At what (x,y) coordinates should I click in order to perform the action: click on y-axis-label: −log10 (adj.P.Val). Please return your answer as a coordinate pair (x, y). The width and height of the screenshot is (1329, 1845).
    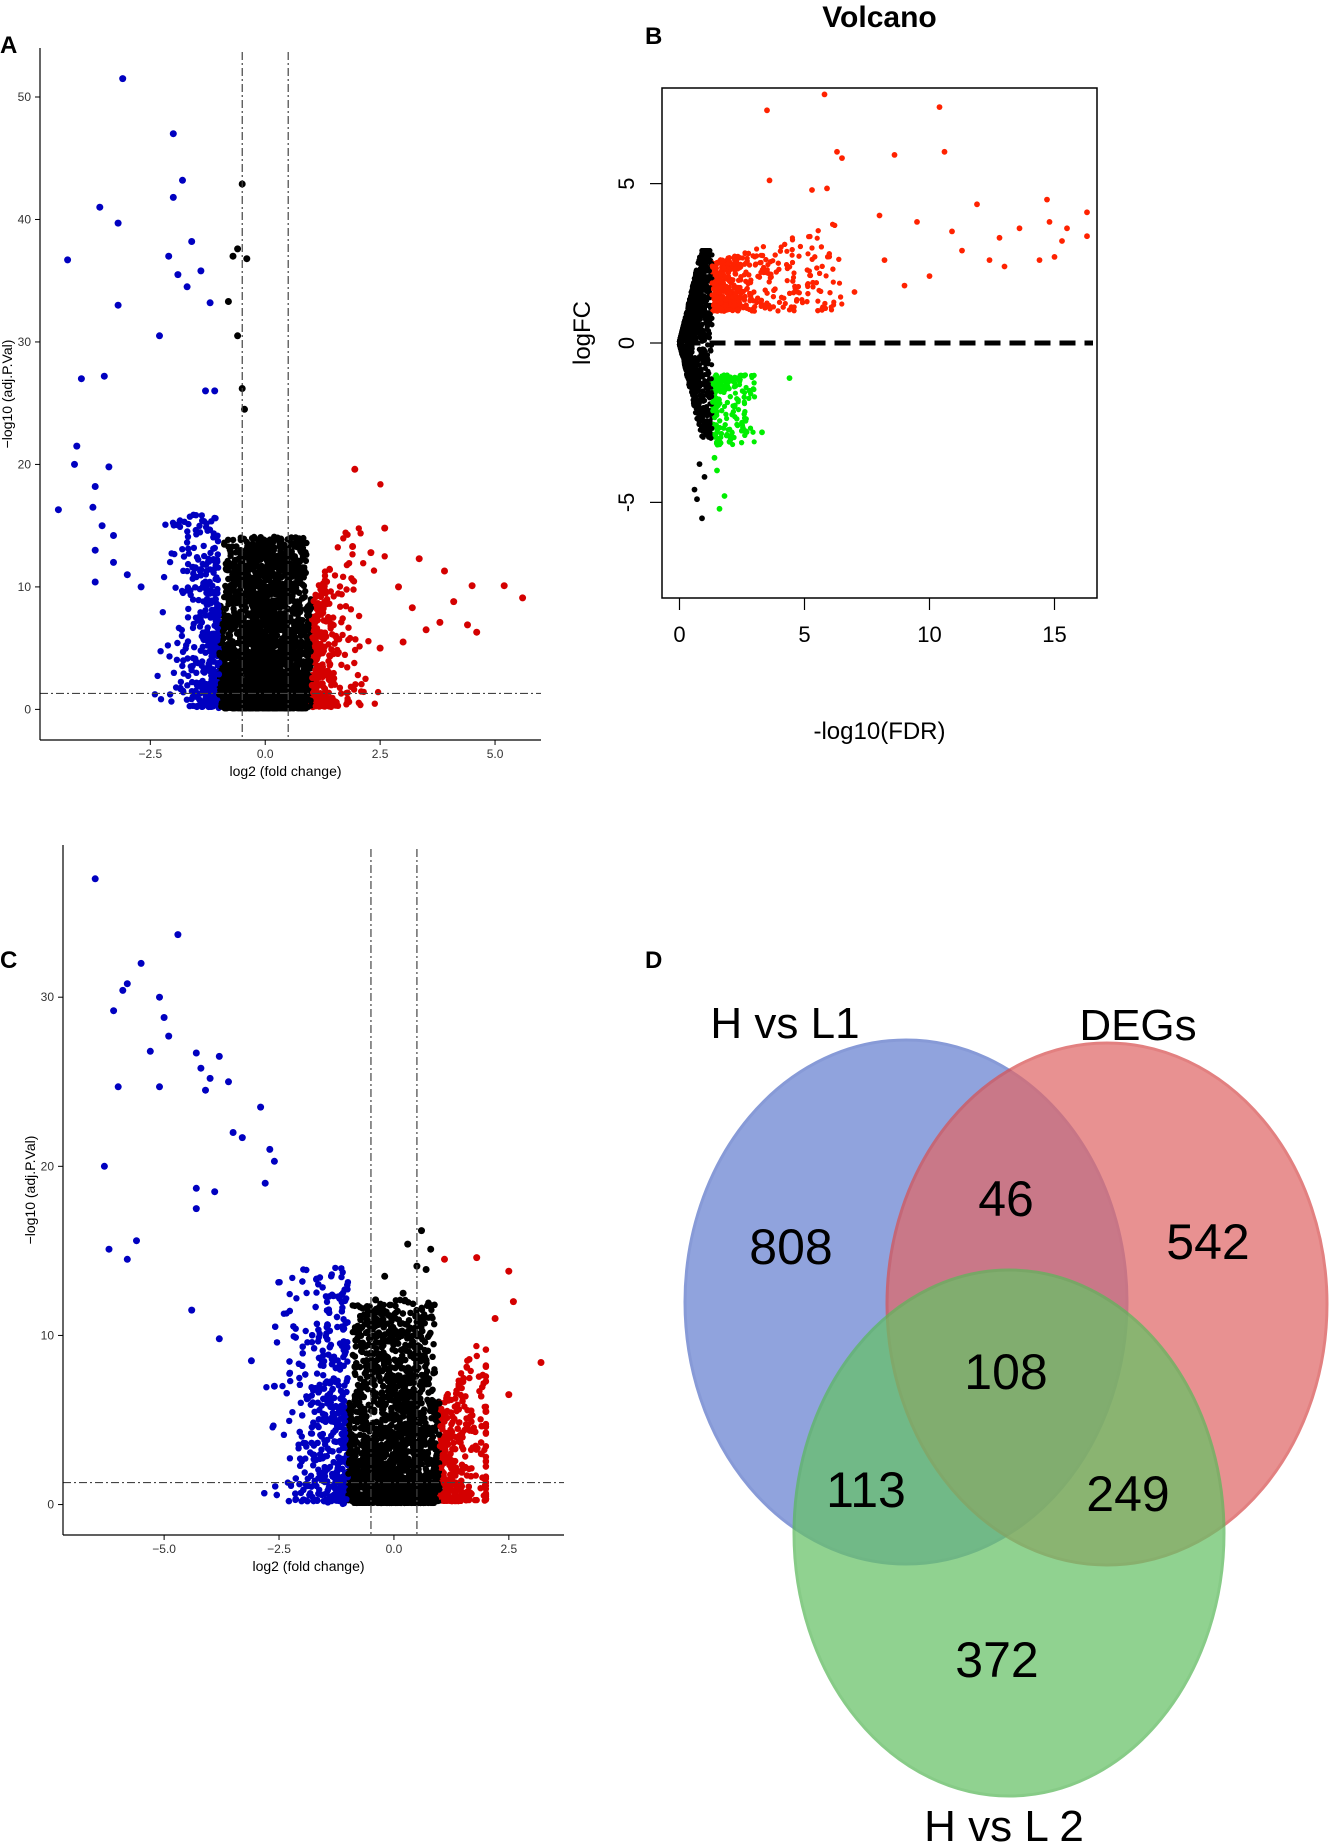
    Looking at the image, I should click on (7, 394).